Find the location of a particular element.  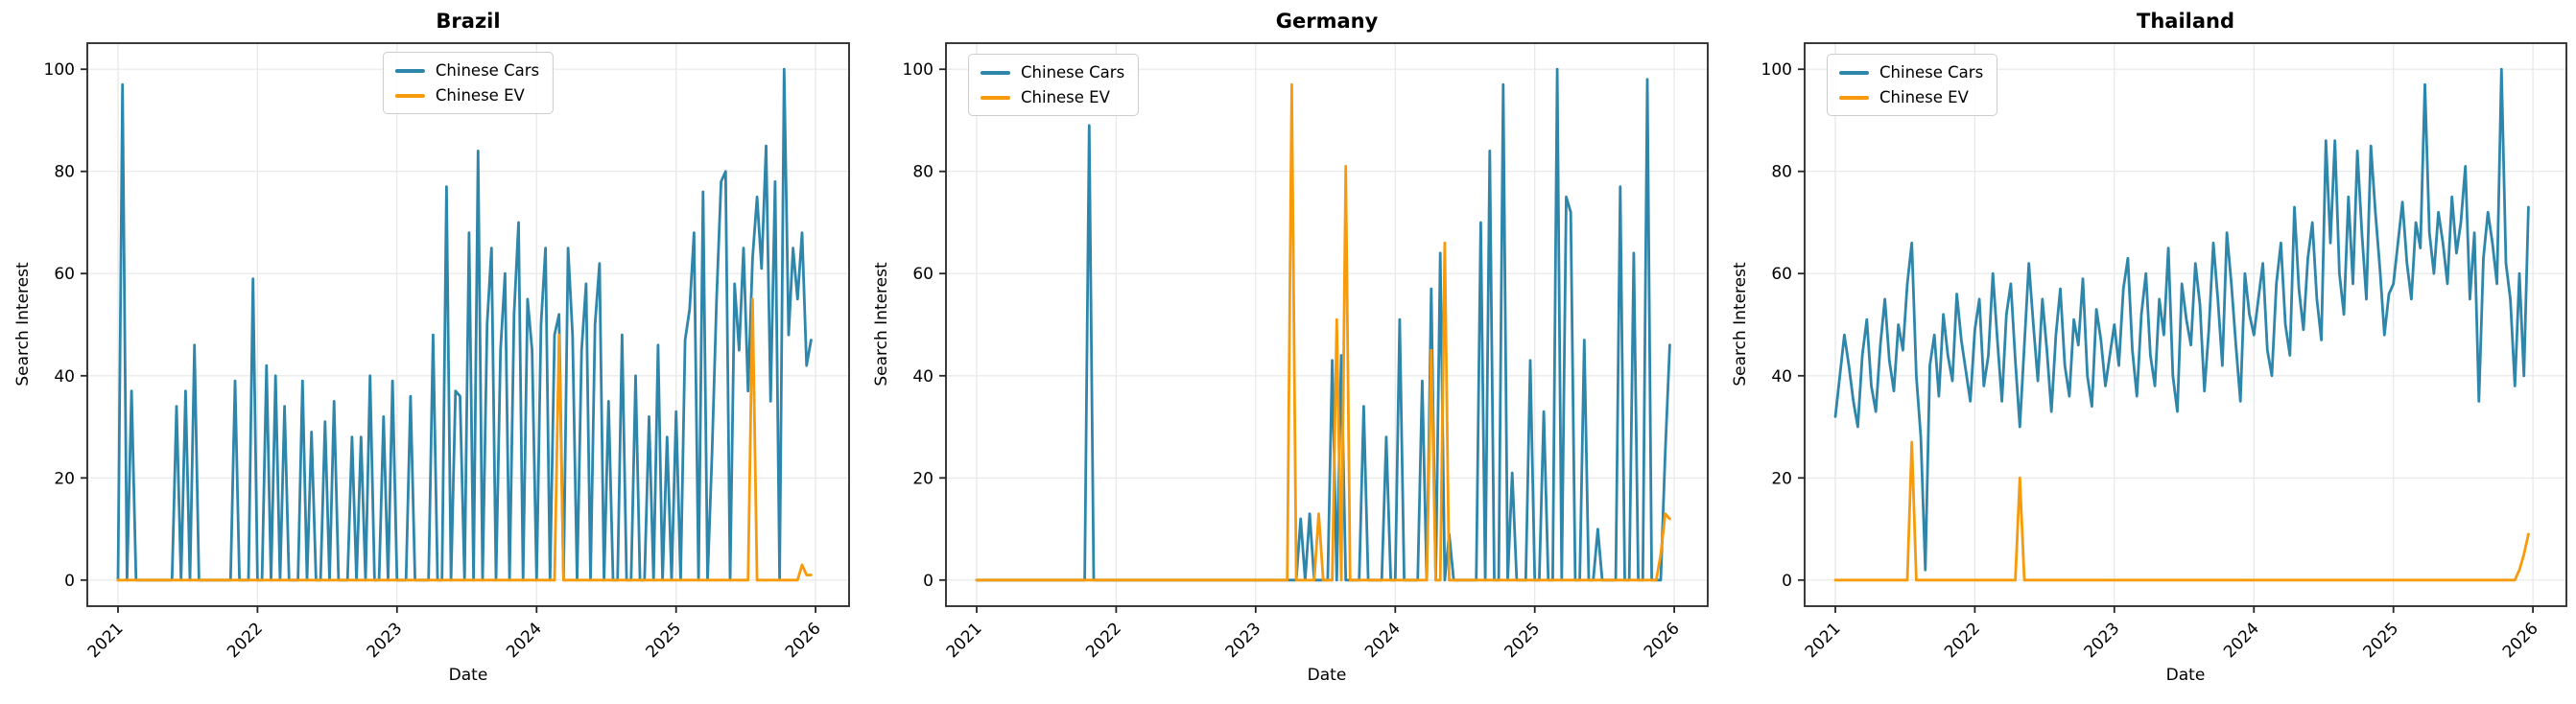

chart-title-brazil: Brazil is located at coordinates (468, 21).